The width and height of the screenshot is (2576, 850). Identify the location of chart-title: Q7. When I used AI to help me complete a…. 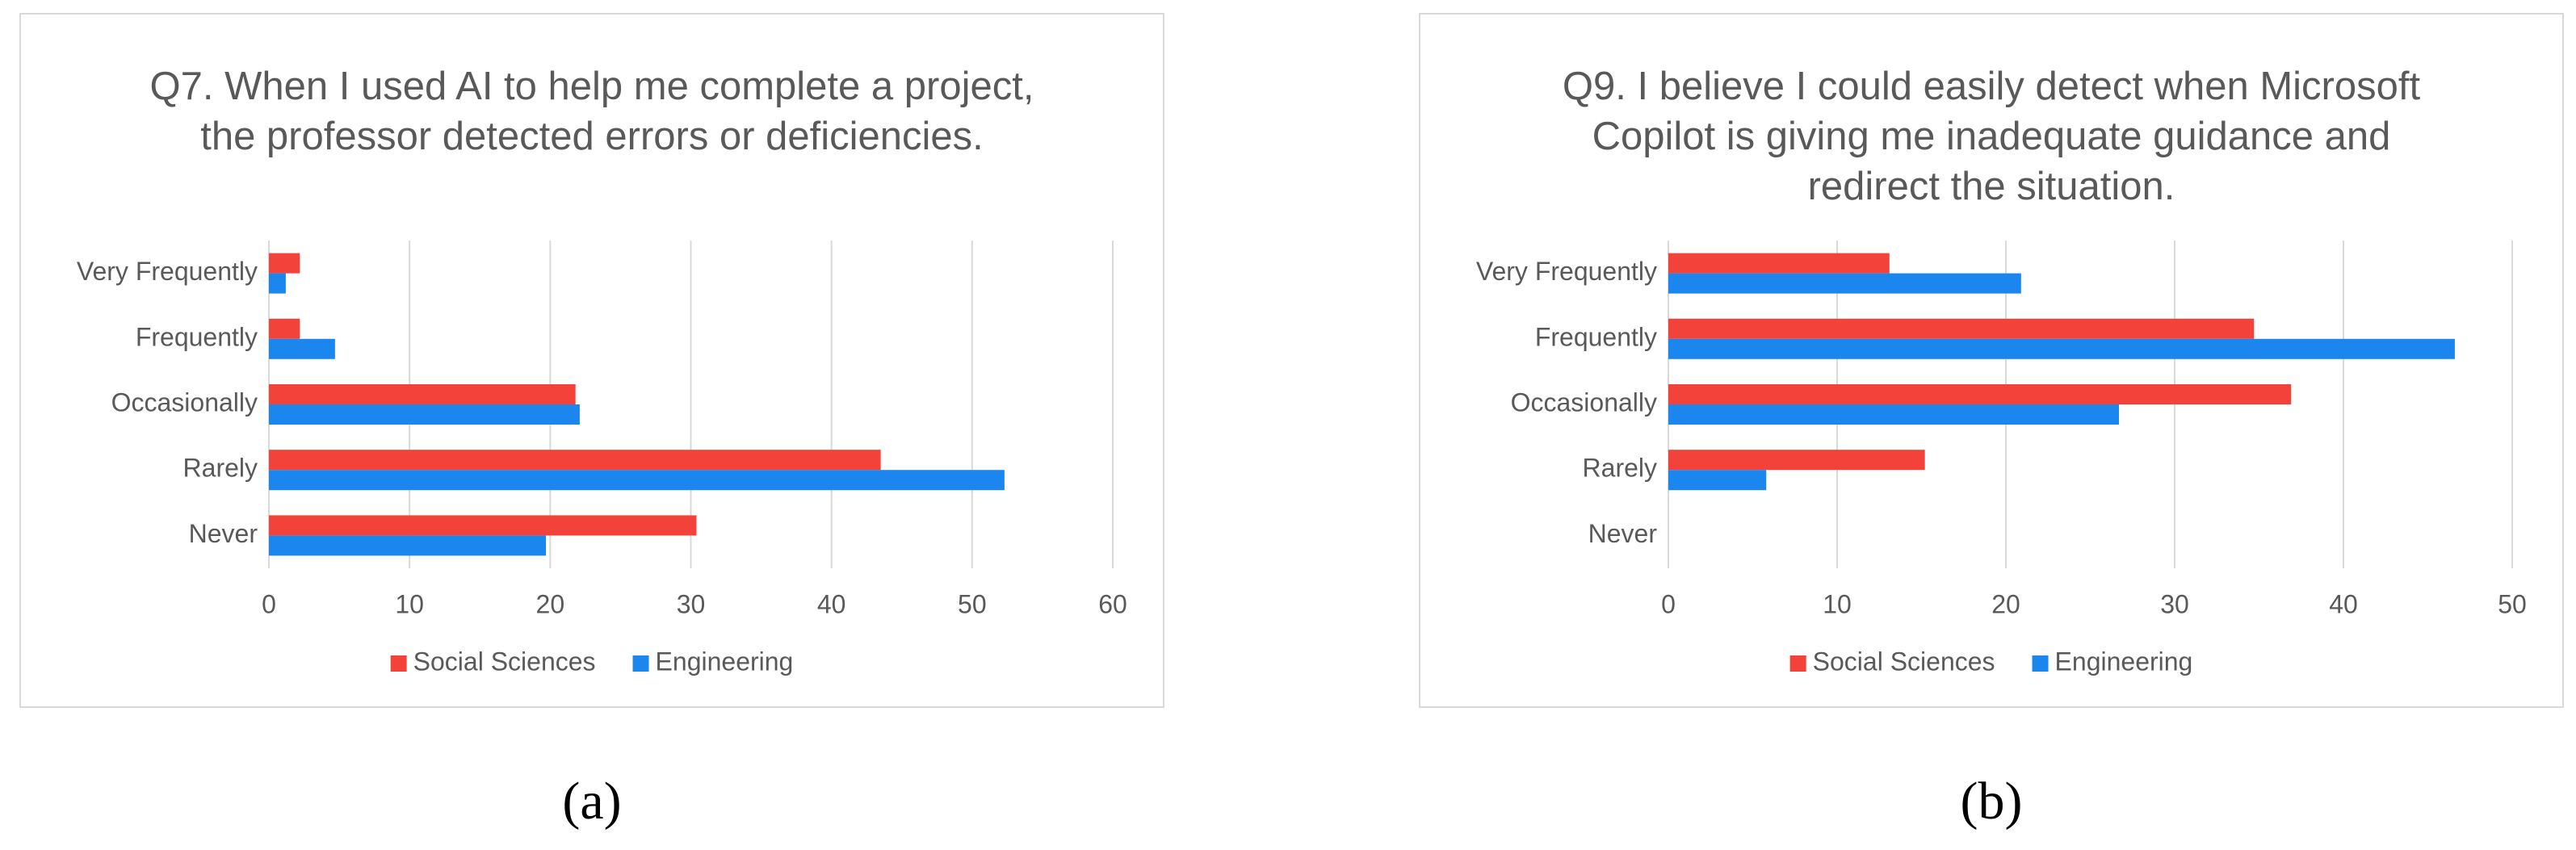
(591, 111).